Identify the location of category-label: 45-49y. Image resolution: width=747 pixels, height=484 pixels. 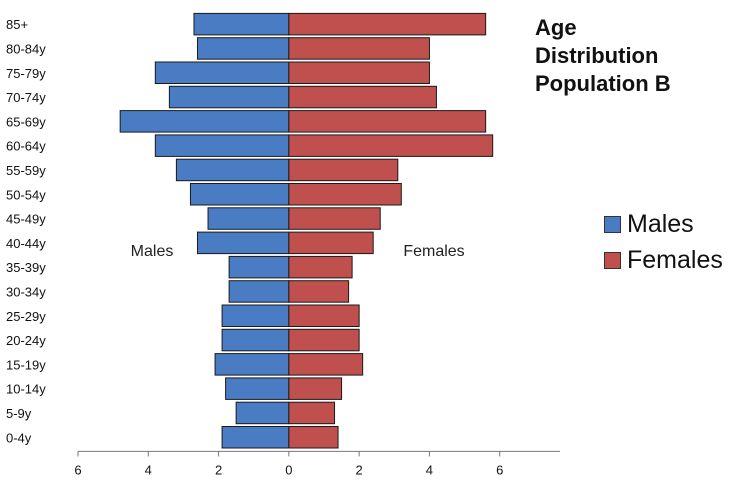
(26, 219).